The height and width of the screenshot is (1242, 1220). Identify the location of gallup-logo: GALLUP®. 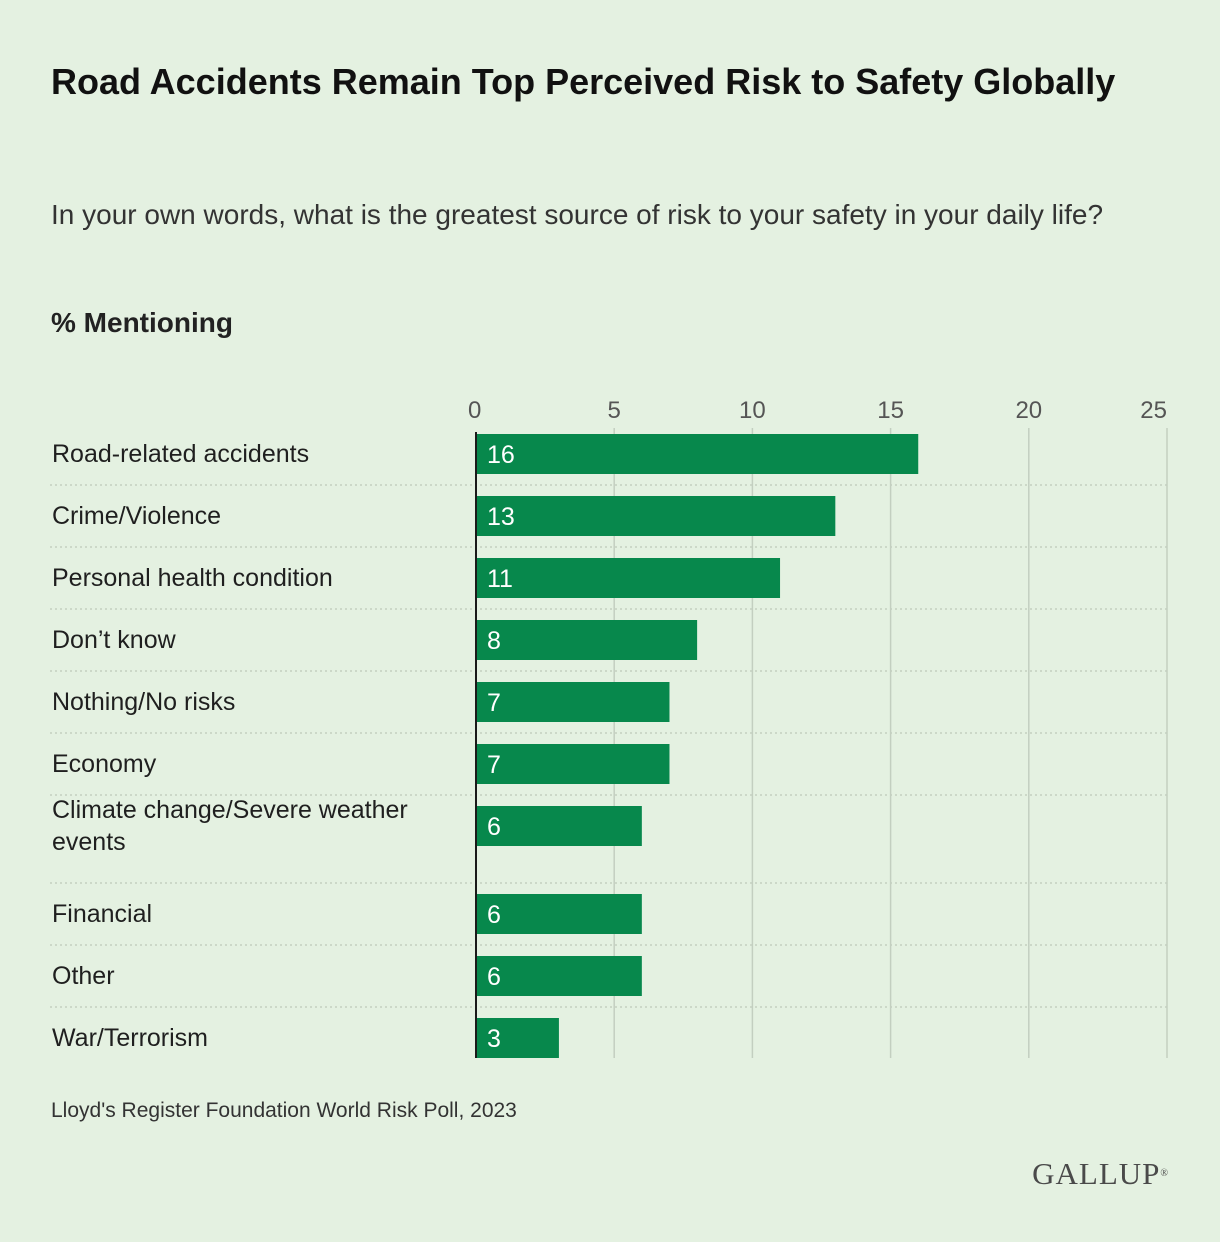
(1100, 1174).